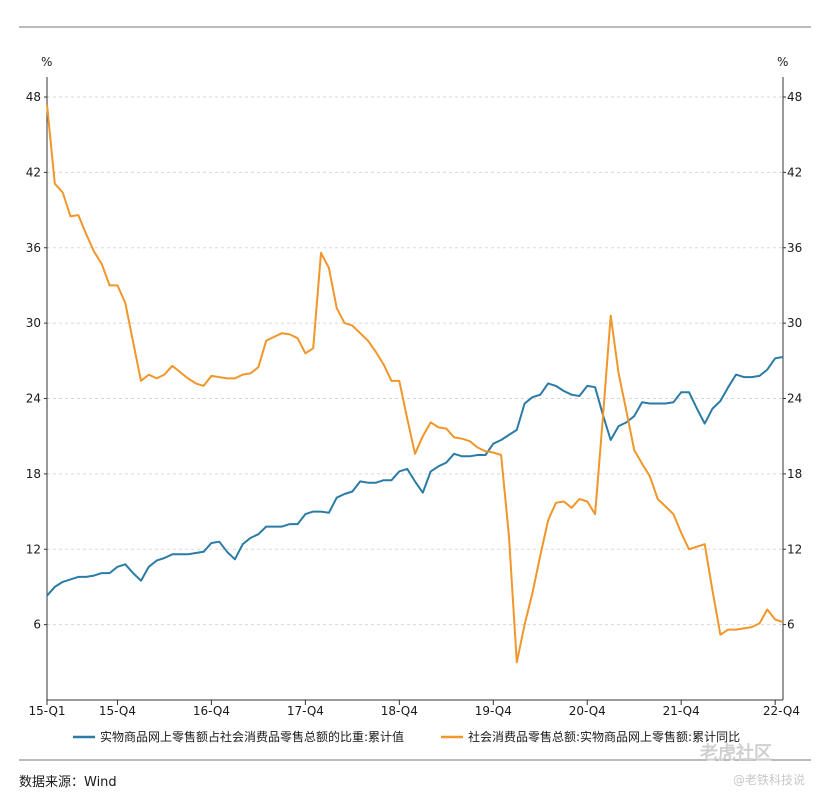 The width and height of the screenshot is (830, 798). I want to click on left-tick-label-36: 36, so click(33, 248).